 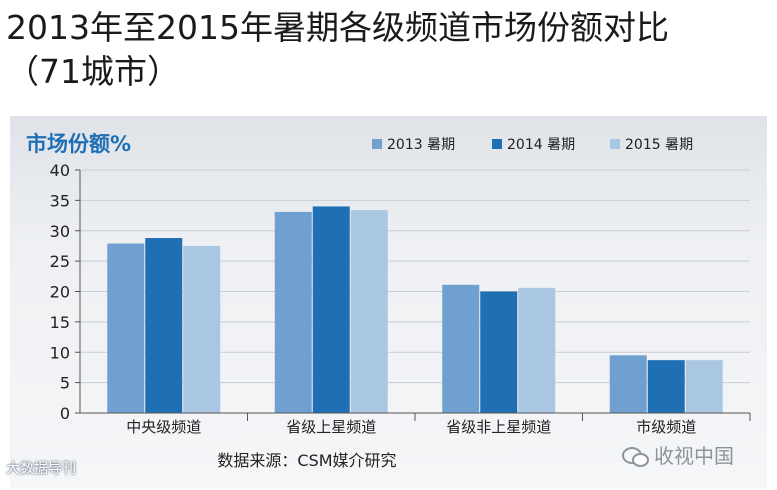 I want to click on source-note: 数据来源：CSM媒介研究, so click(x=306, y=460).